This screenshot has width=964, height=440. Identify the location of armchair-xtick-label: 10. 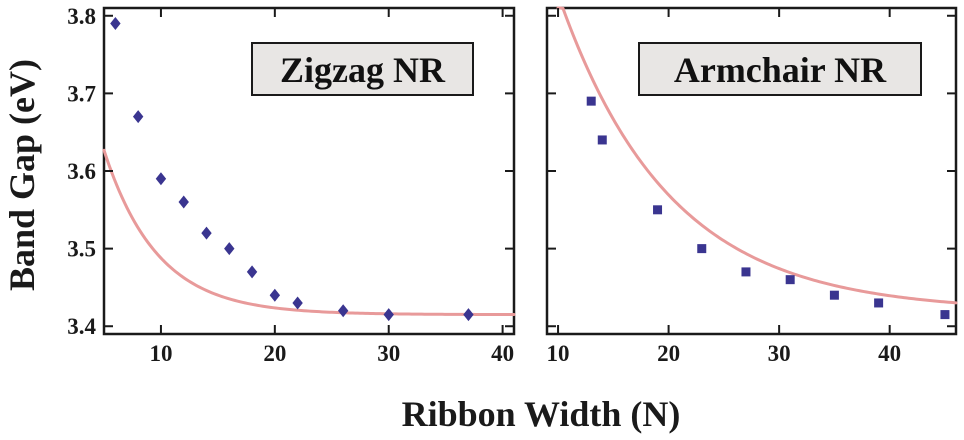
(558, 353).